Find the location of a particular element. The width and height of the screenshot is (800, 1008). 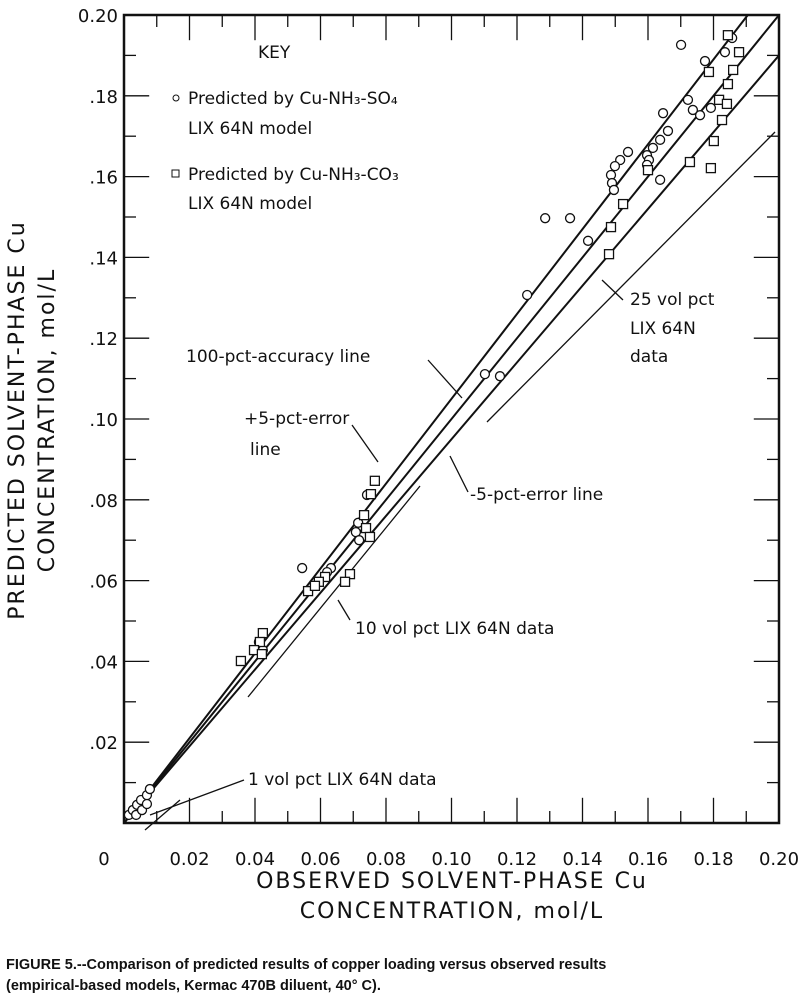

legend-entry-1-line1: Predicted by Cu-NH₃-SO₄ is located at coordinates (293, 99).